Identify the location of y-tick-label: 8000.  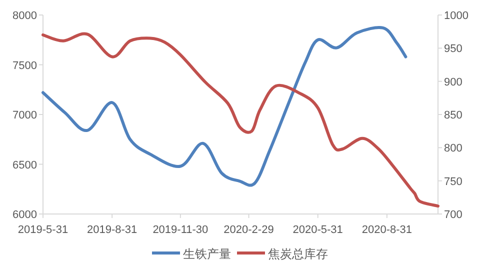
(24, 16).